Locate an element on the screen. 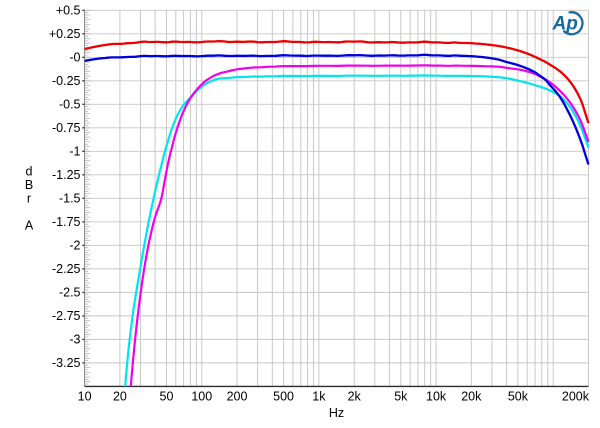 The image size is (600, 428). svg-text: A is located at coordinates (29, 226).